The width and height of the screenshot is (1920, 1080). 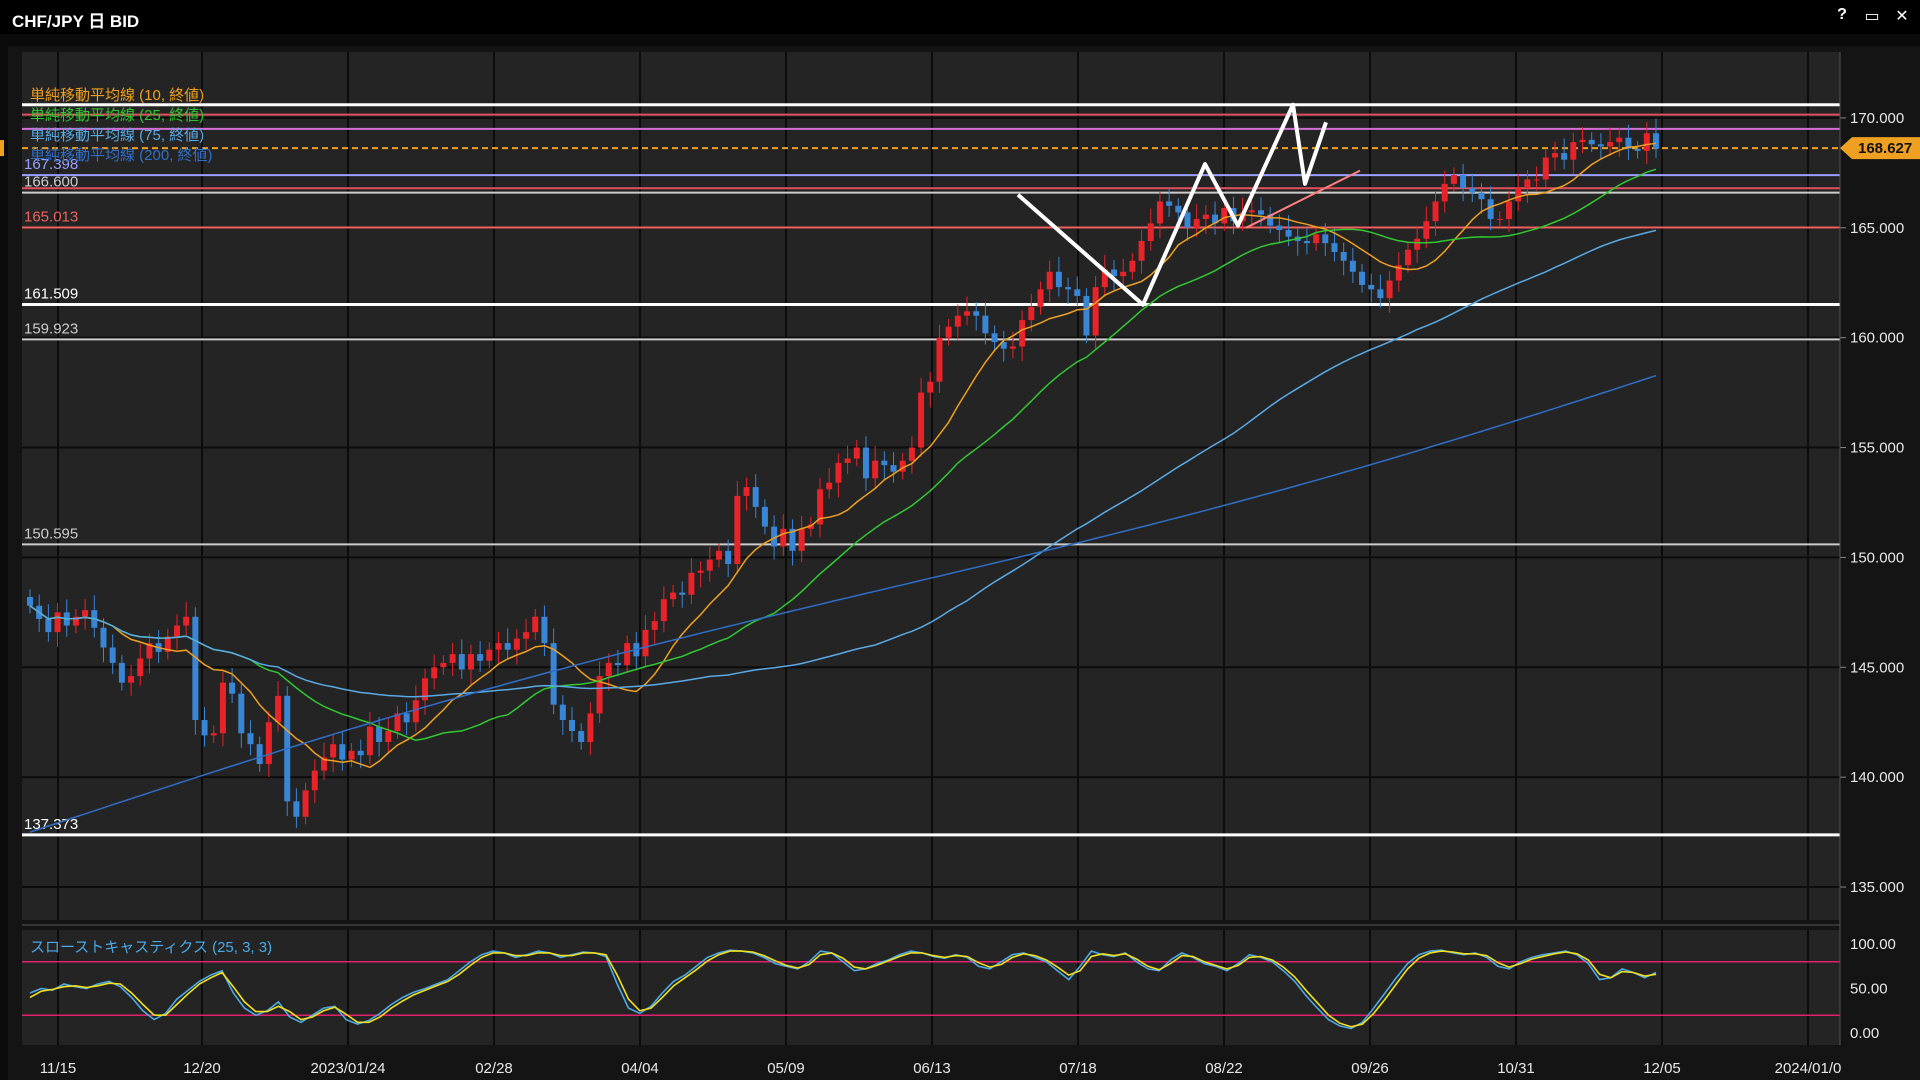 I want to click on help-button: ?, so click(x=1842, y=14).